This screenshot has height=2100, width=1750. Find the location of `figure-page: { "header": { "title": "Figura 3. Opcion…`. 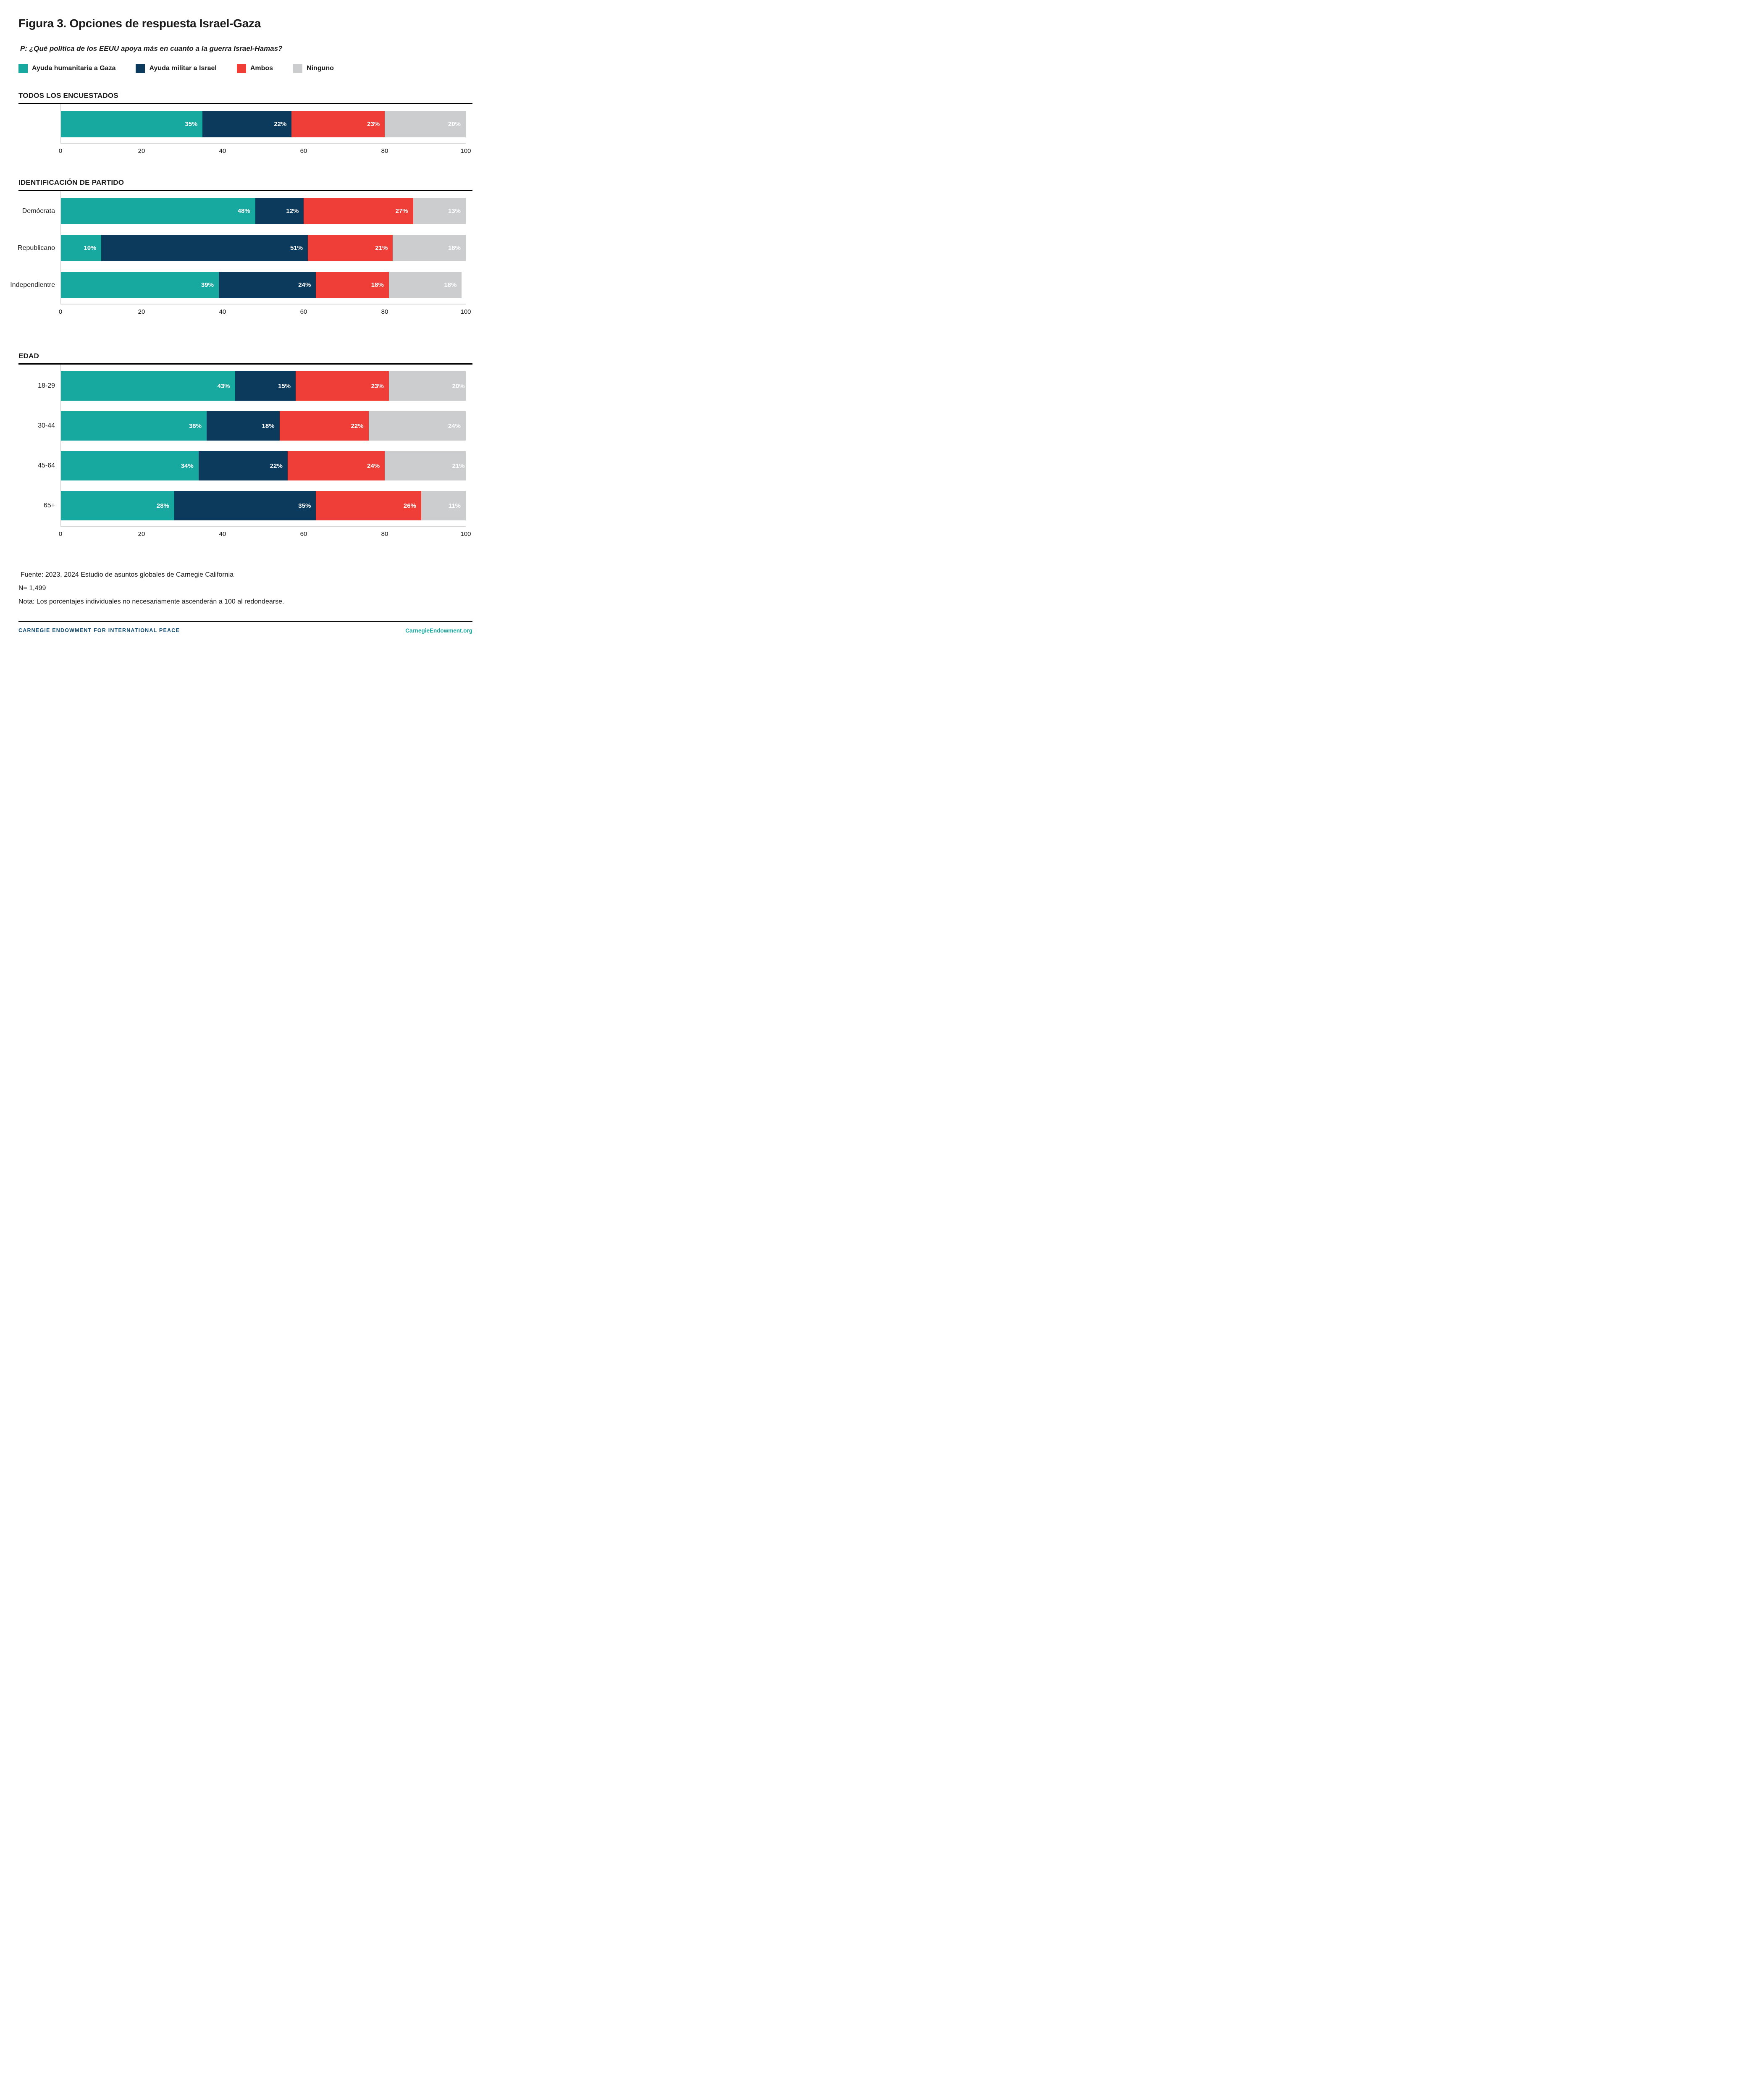

figure-page: { "header": { "title": "Figura 3. Opcion… is located at coordinates (245, 330).